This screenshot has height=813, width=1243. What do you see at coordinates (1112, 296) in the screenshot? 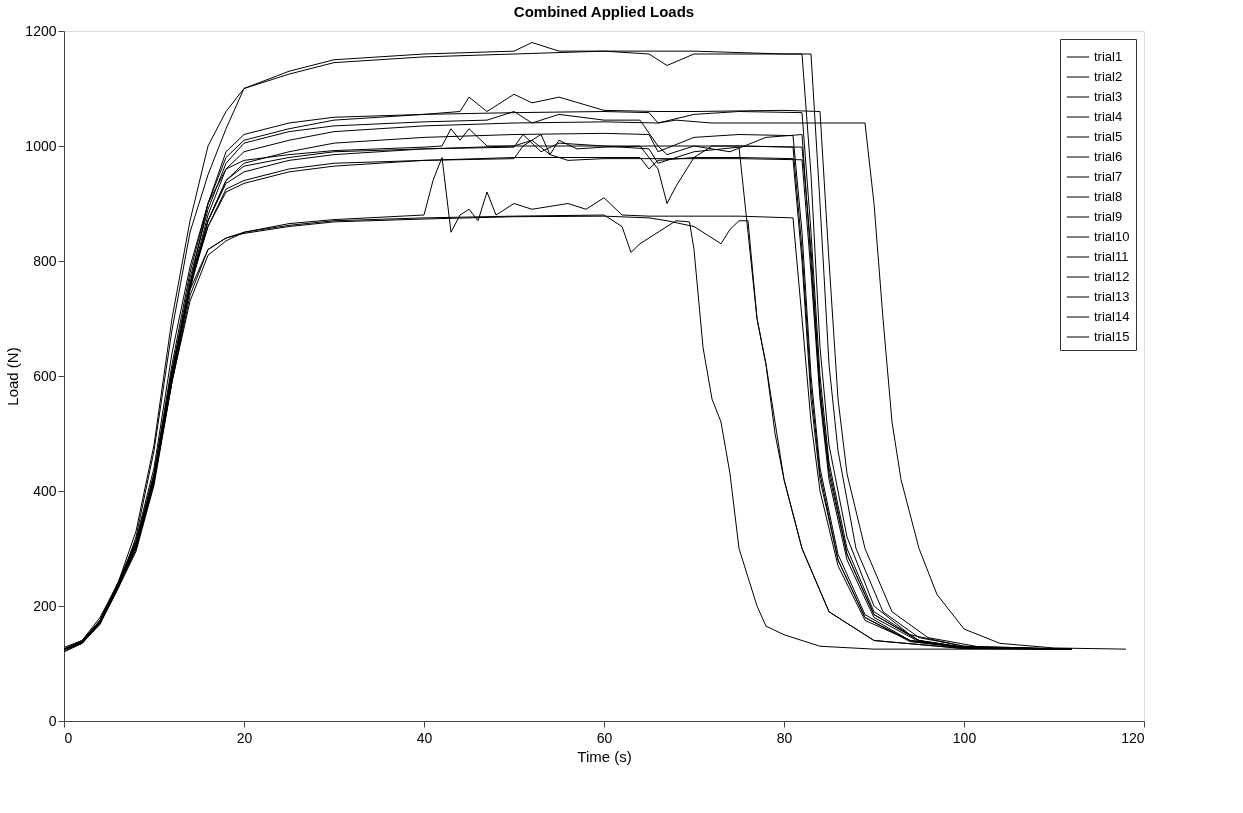
I see `legend-label: trial13` at bounding box center [1112, 296].